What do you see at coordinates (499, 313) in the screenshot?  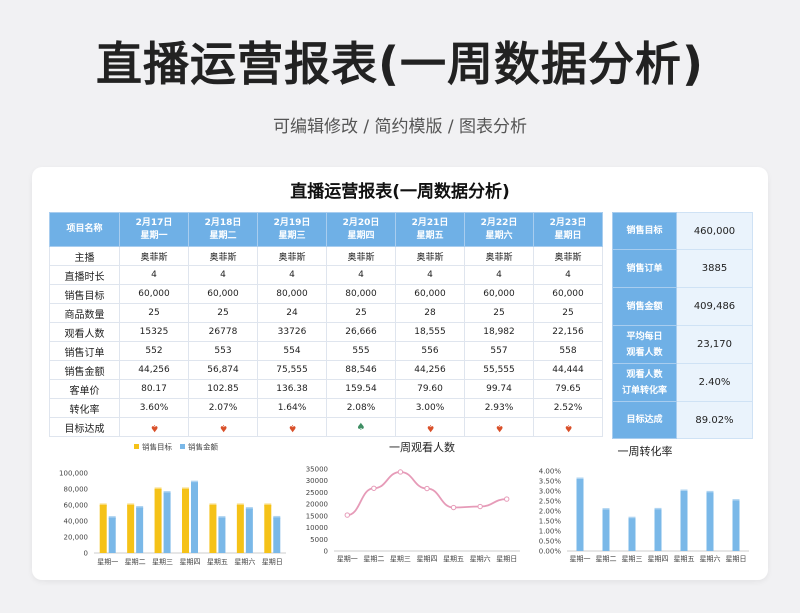 I see `table-cell: 25` at bounding box center [499, 313].